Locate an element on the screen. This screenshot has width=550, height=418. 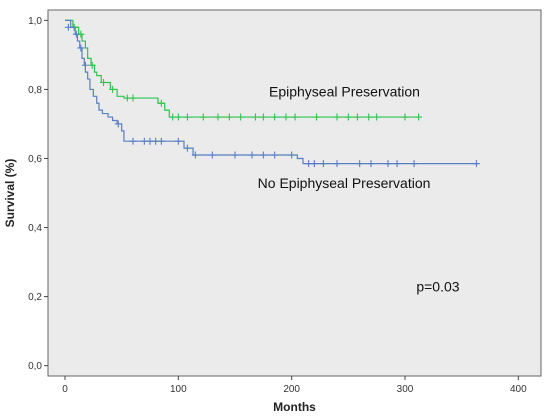
x-tick-label: 100 is located at coordinates (178, 389).